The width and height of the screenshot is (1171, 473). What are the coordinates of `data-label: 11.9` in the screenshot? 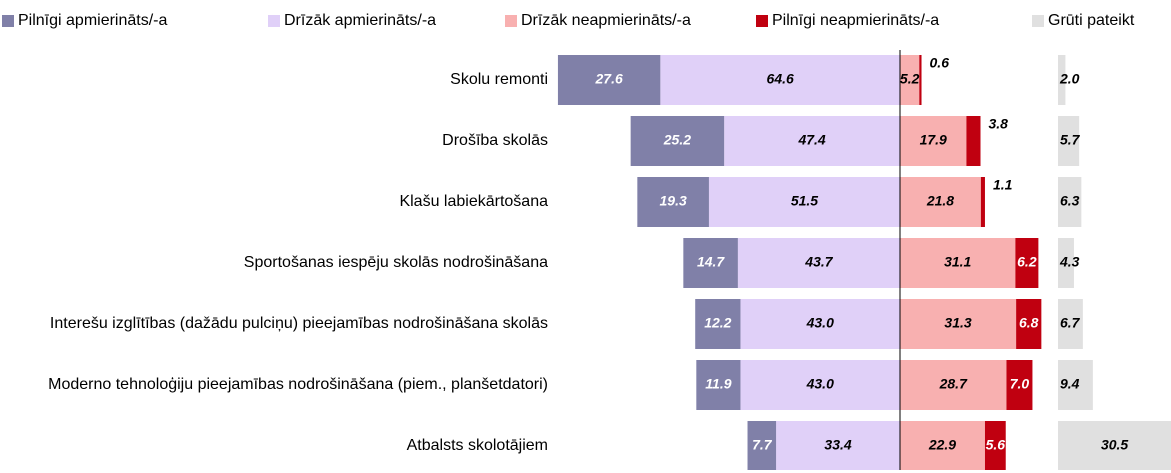 It's located at (718, 384).